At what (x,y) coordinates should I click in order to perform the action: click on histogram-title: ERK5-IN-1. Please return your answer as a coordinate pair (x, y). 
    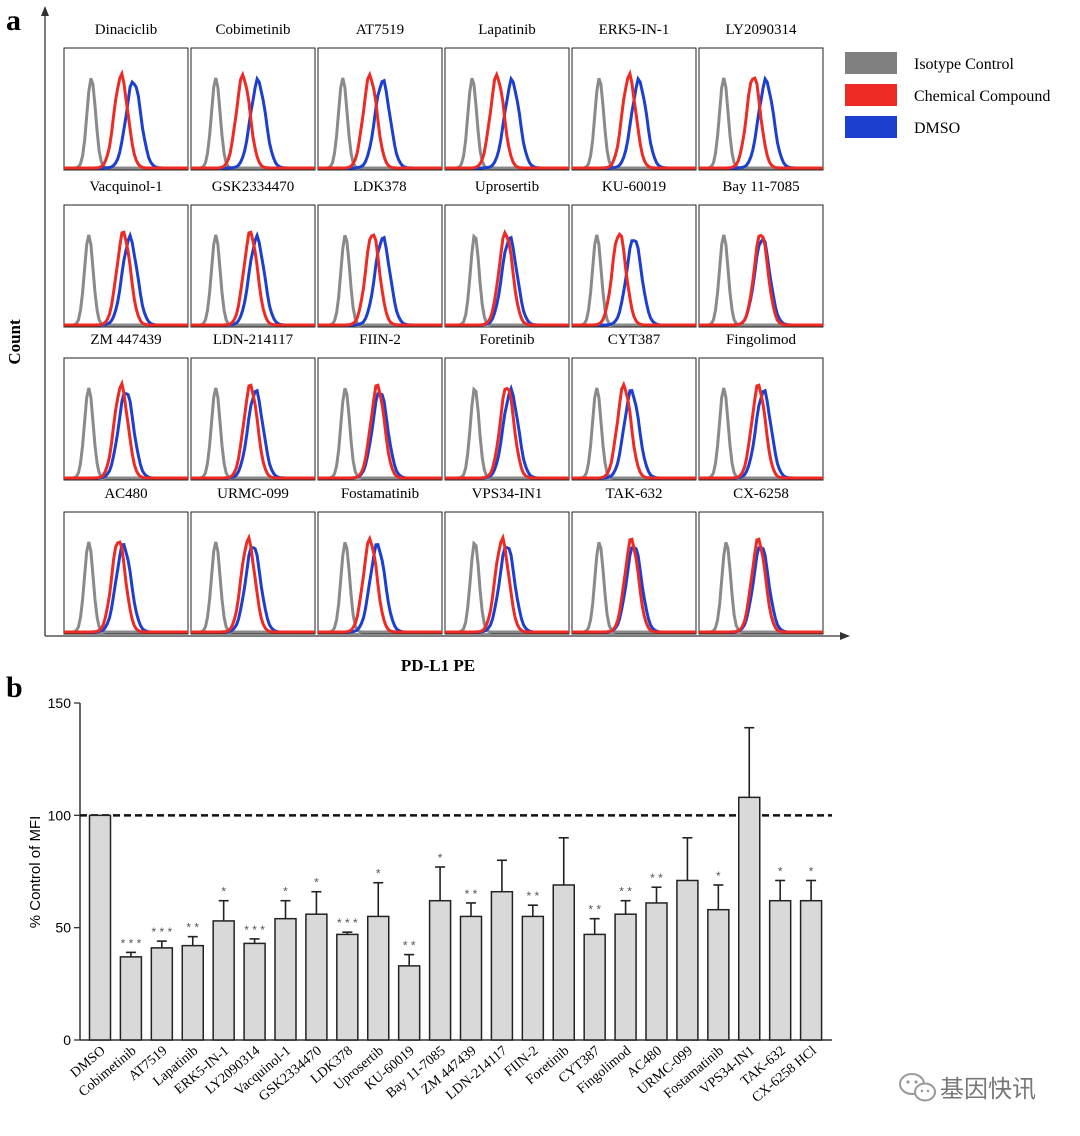
    Looking at the image, I should click on (634, 30).